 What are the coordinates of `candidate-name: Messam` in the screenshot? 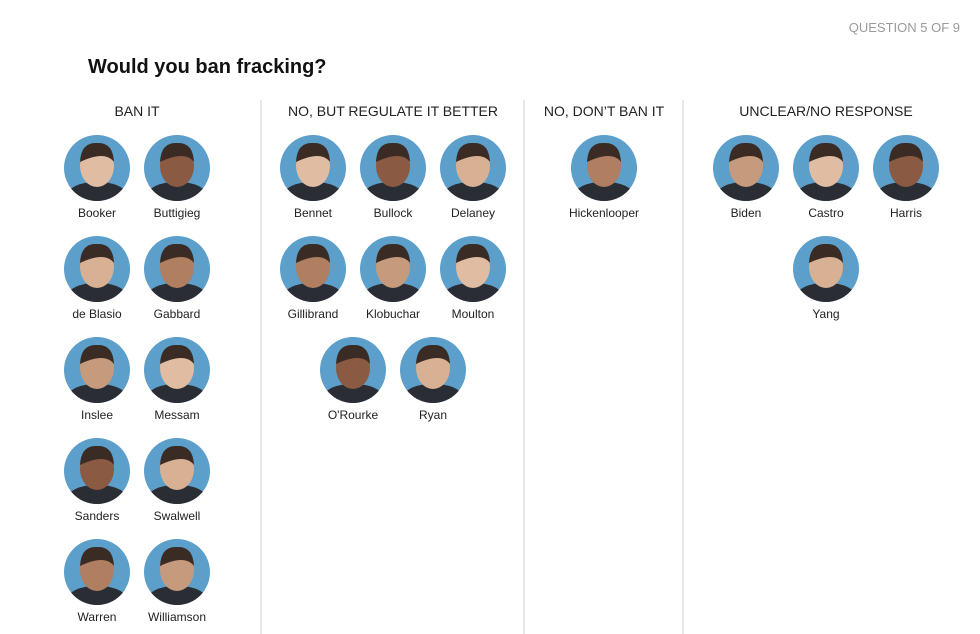 It's located at (176, 415).